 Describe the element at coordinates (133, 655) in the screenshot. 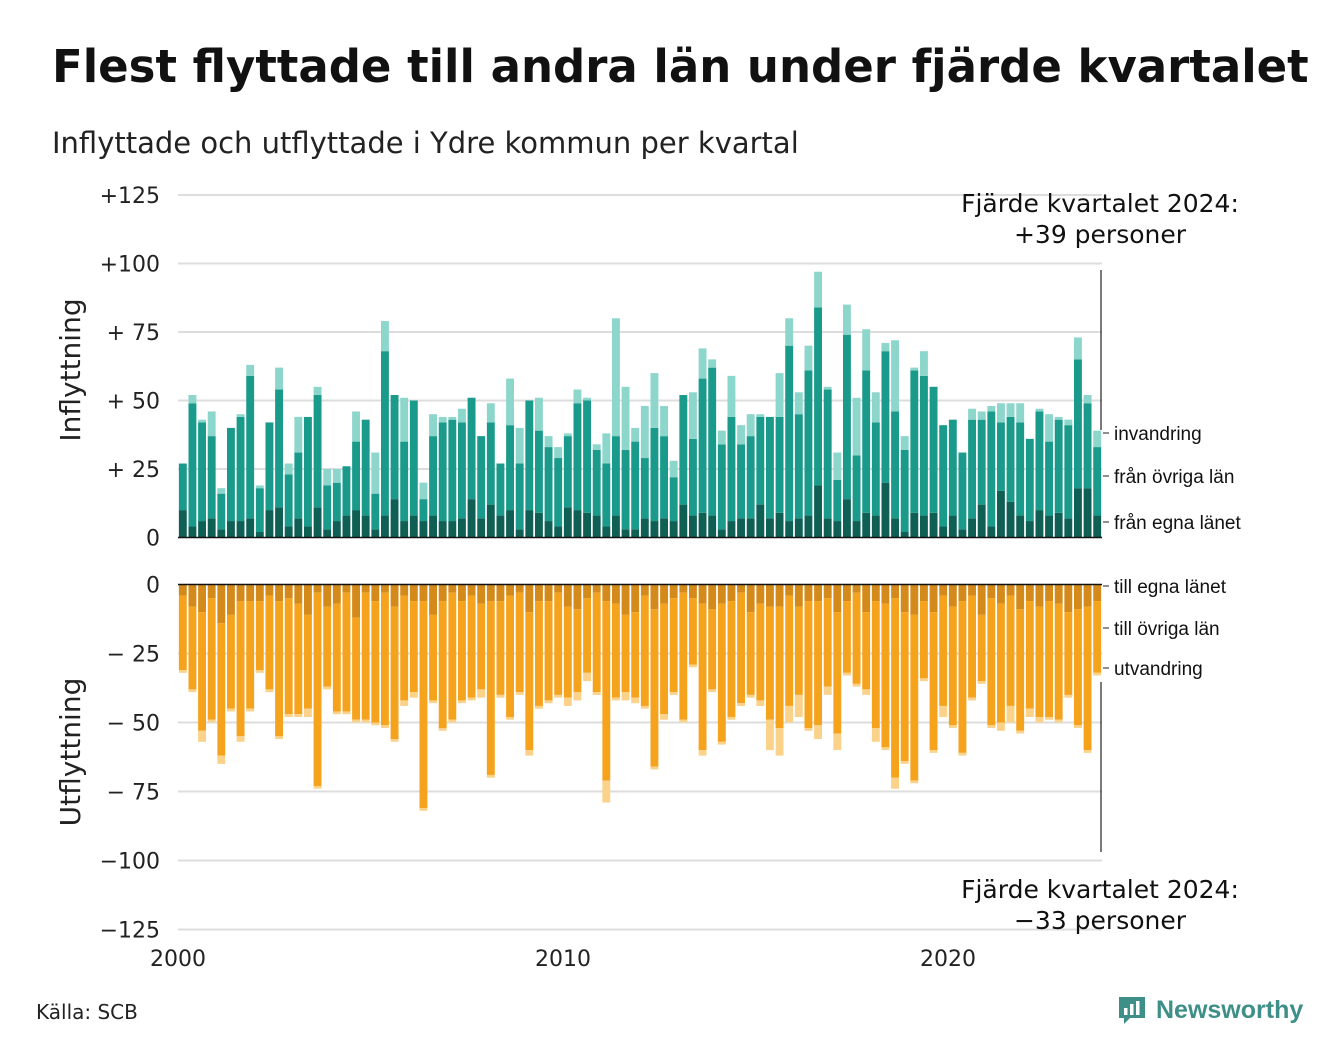

I see `y-tick-label-bottom: − 25` at that location.